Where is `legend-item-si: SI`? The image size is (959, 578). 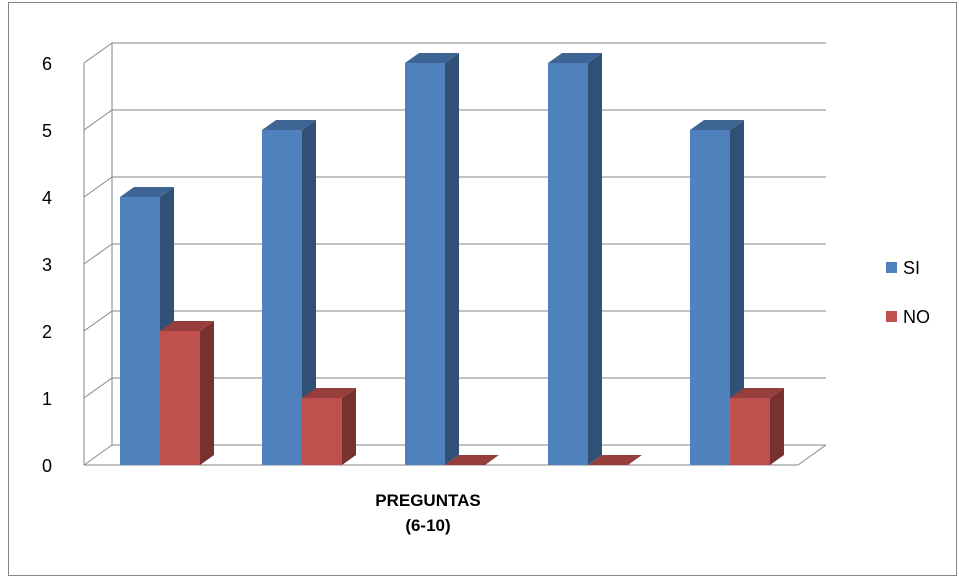 legend-item-si: SI is located at coordinates (903, 268).